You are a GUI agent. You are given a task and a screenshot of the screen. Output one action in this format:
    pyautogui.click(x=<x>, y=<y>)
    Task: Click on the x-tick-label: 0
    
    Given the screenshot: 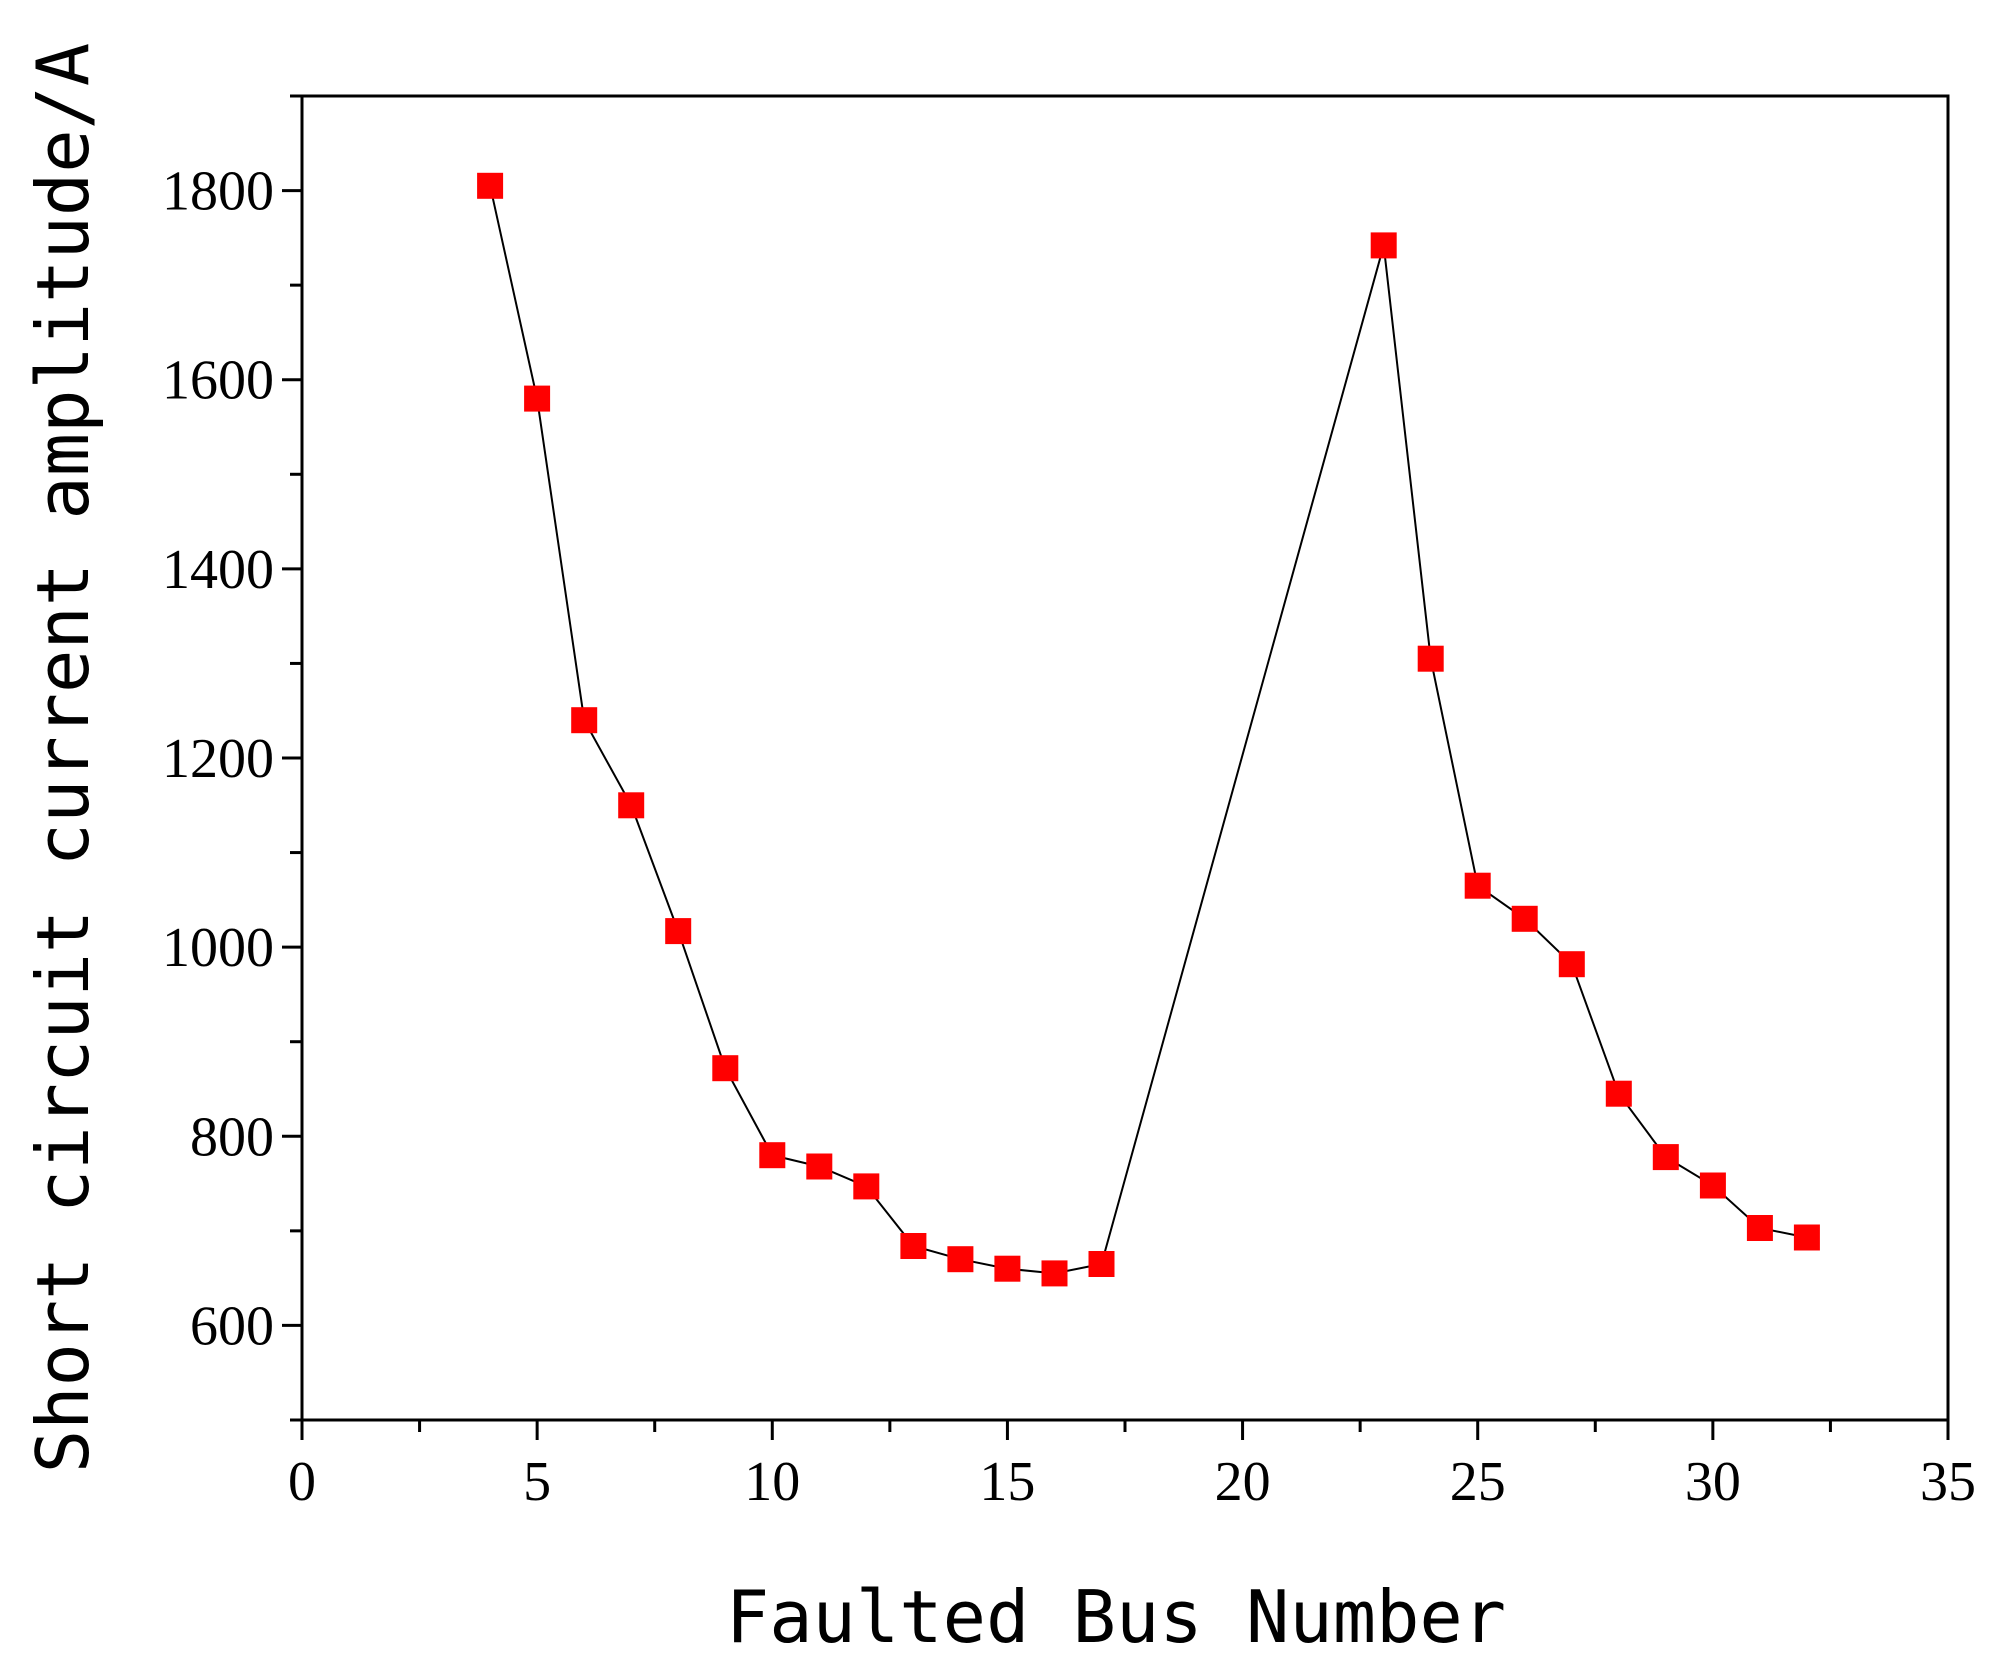 What is the action you would take?
    pyautogui.click(x=302, y=1482)
    